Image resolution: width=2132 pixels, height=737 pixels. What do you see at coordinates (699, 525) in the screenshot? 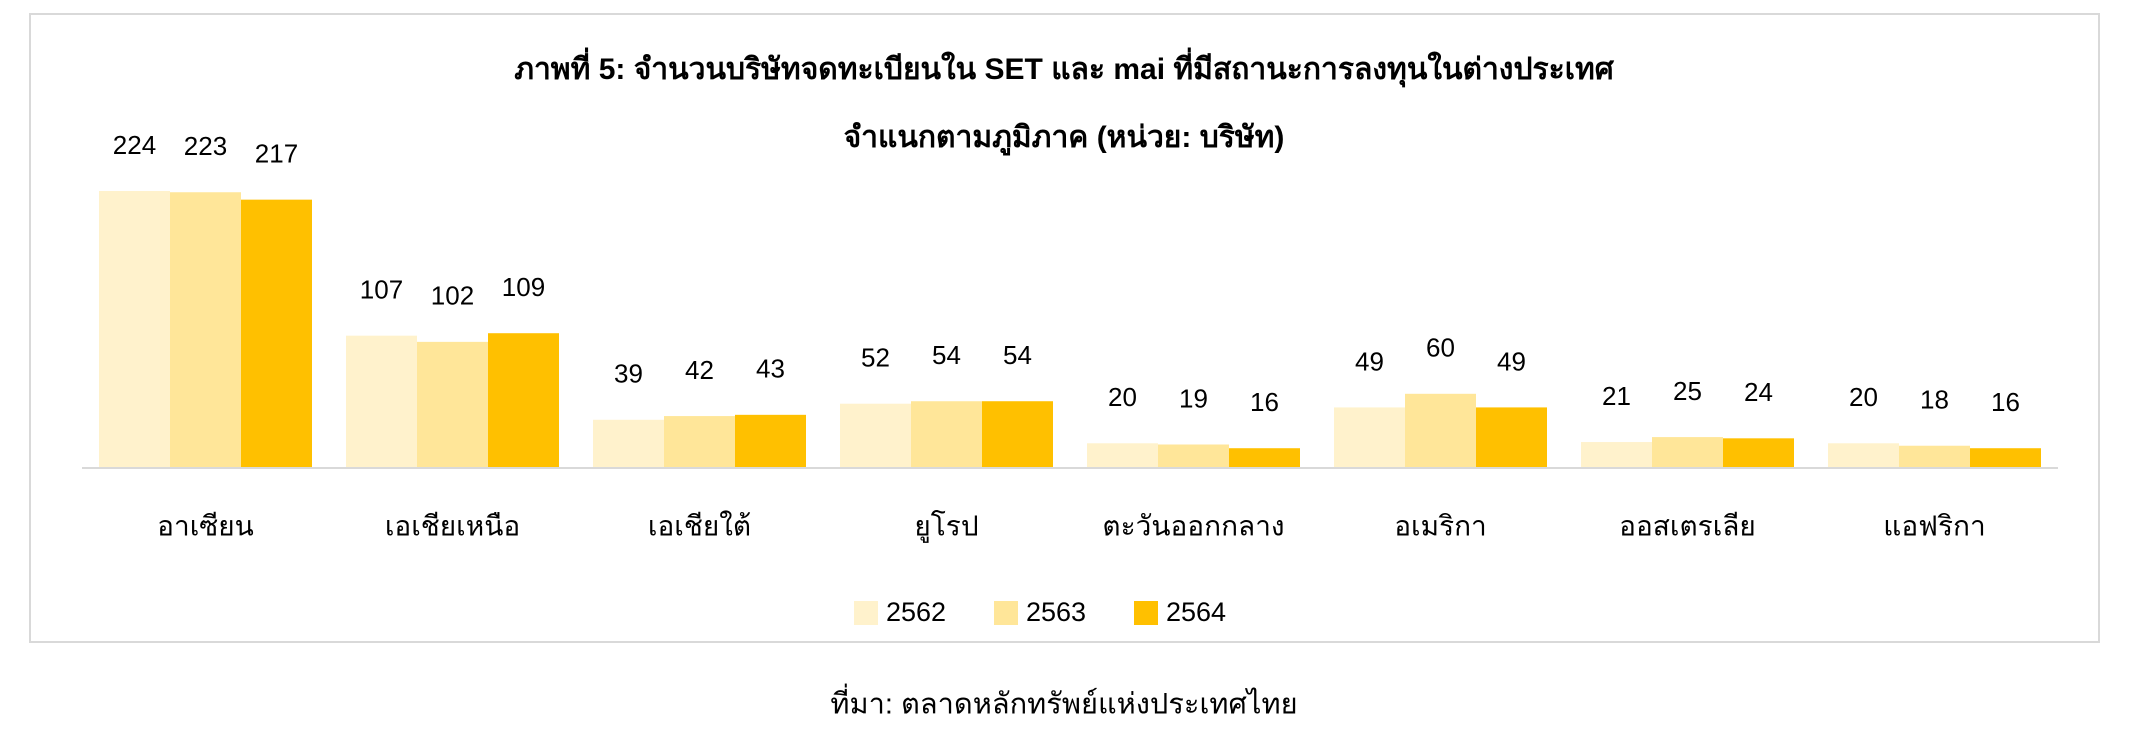
I see `x-tick-label: เอเชียใต้` at bounding box center [699, 525].